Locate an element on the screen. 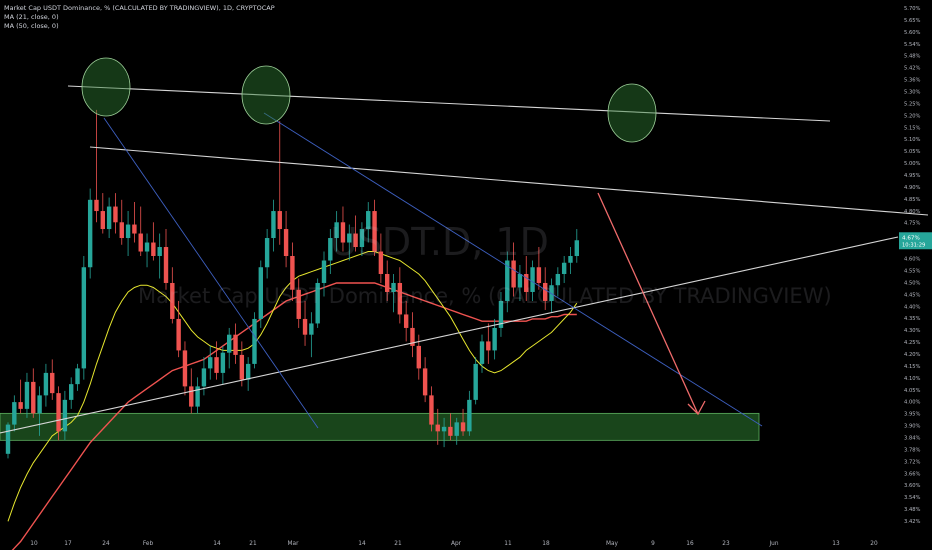 This screenshot has width=932, height=550. ma21-legend: MA (21, close, 0) is located at coordinates (31, 17).